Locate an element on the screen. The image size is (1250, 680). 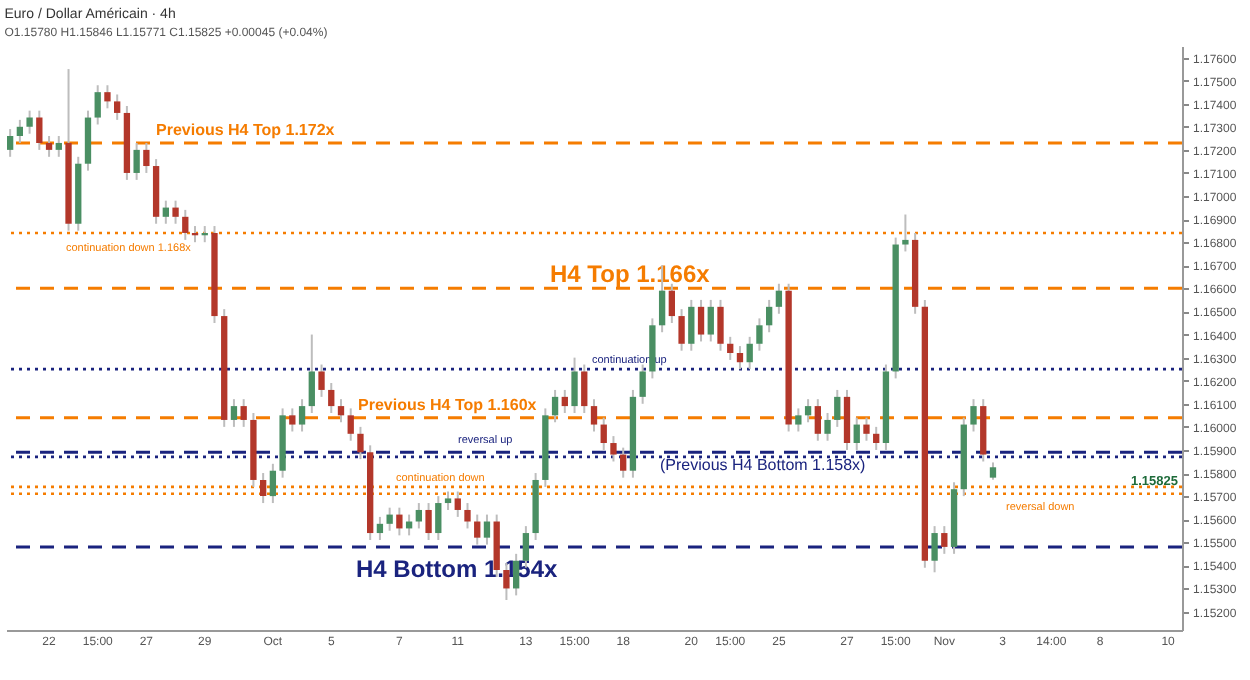
ref-line-label: H4 Top 1.166x is located at coordinates (630, 274).